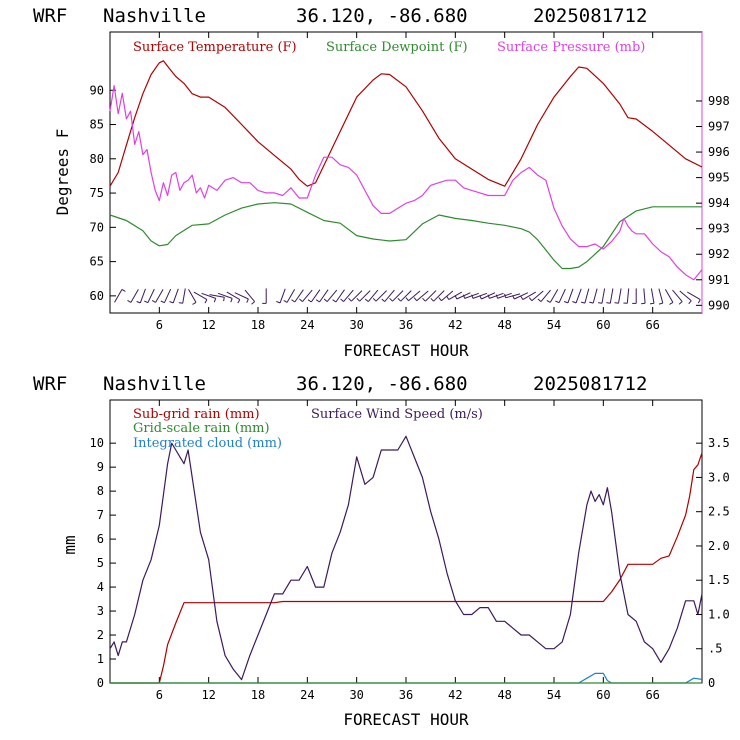 The image size is (740, 740). I want to click on header-model-2: WRF, so click(50, 384).